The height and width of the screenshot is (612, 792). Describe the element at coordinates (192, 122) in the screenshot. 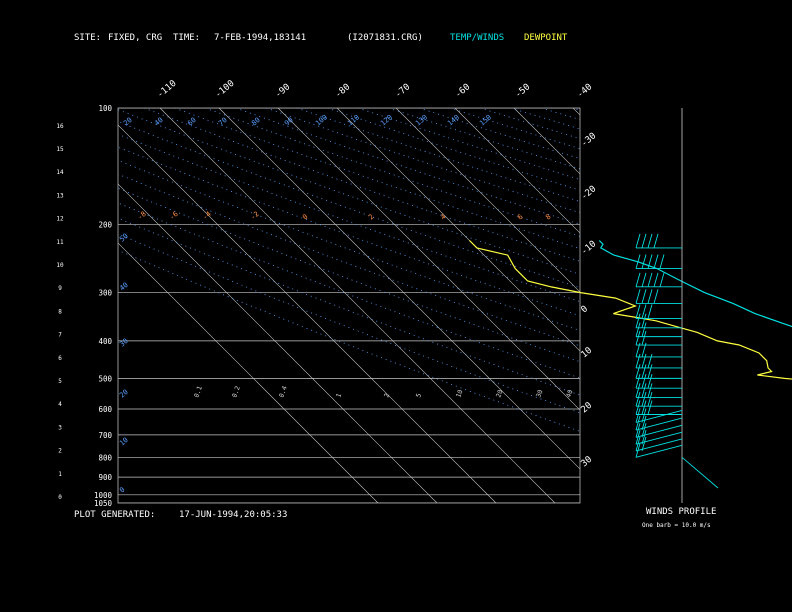

I see `dry-adiabat-label: 60` at that location.